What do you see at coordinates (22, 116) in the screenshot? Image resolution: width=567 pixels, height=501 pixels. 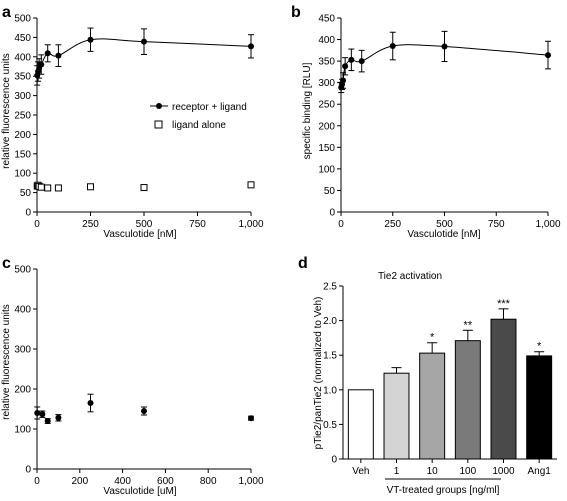 I see `a-y-tick-label: 250` at bounding box center [22, 116].